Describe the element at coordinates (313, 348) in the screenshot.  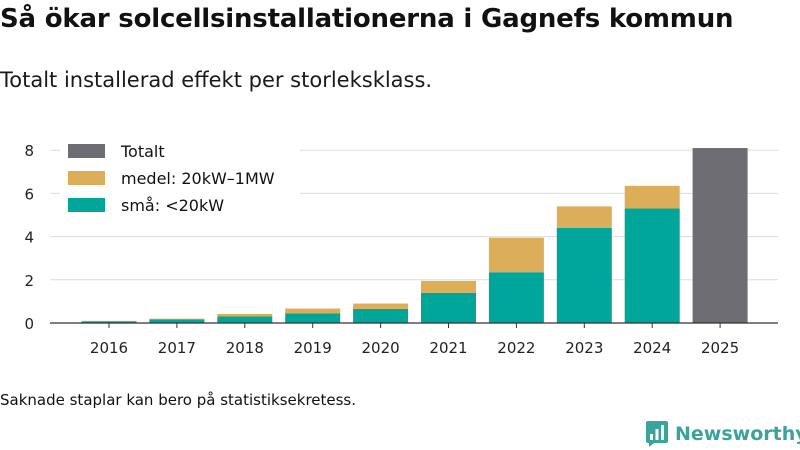
I see `x-tick-label: 2019` at that location.